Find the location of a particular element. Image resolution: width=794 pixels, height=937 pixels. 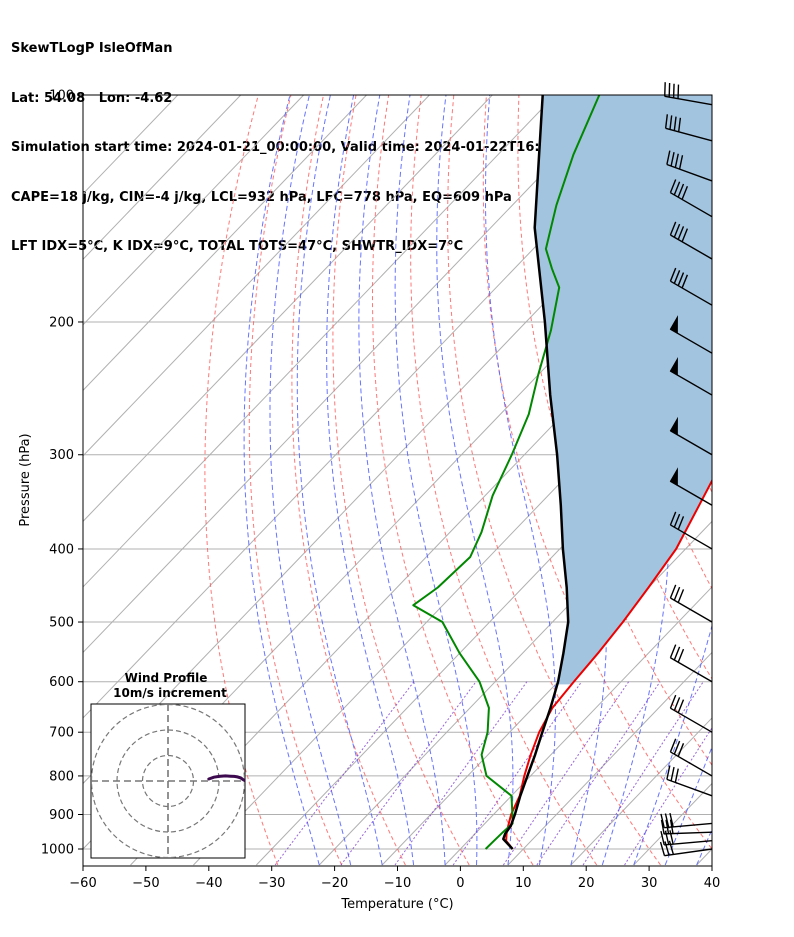

x-tick-label: 0 is located at coordinates (460, 883).